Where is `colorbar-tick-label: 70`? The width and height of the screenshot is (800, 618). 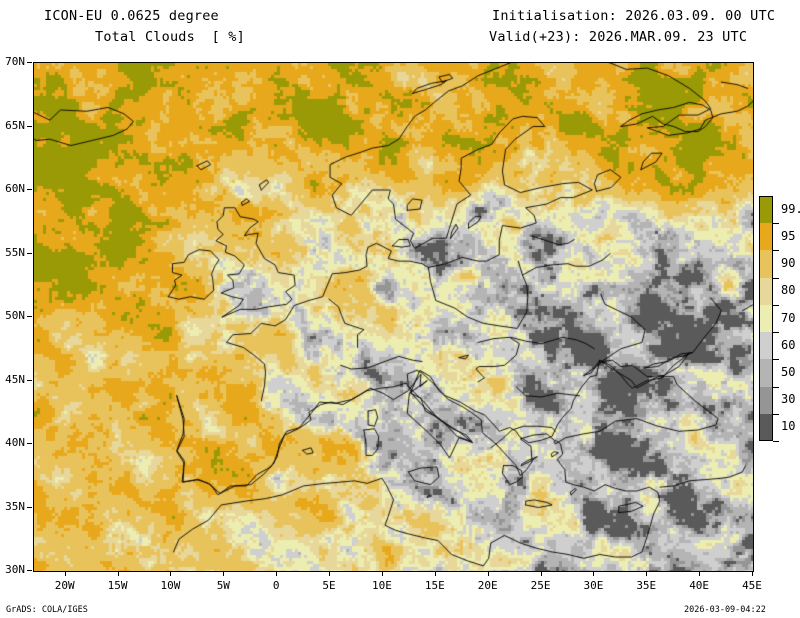 colorbar-tick-label: 70 is located at coordinates (788, 317).